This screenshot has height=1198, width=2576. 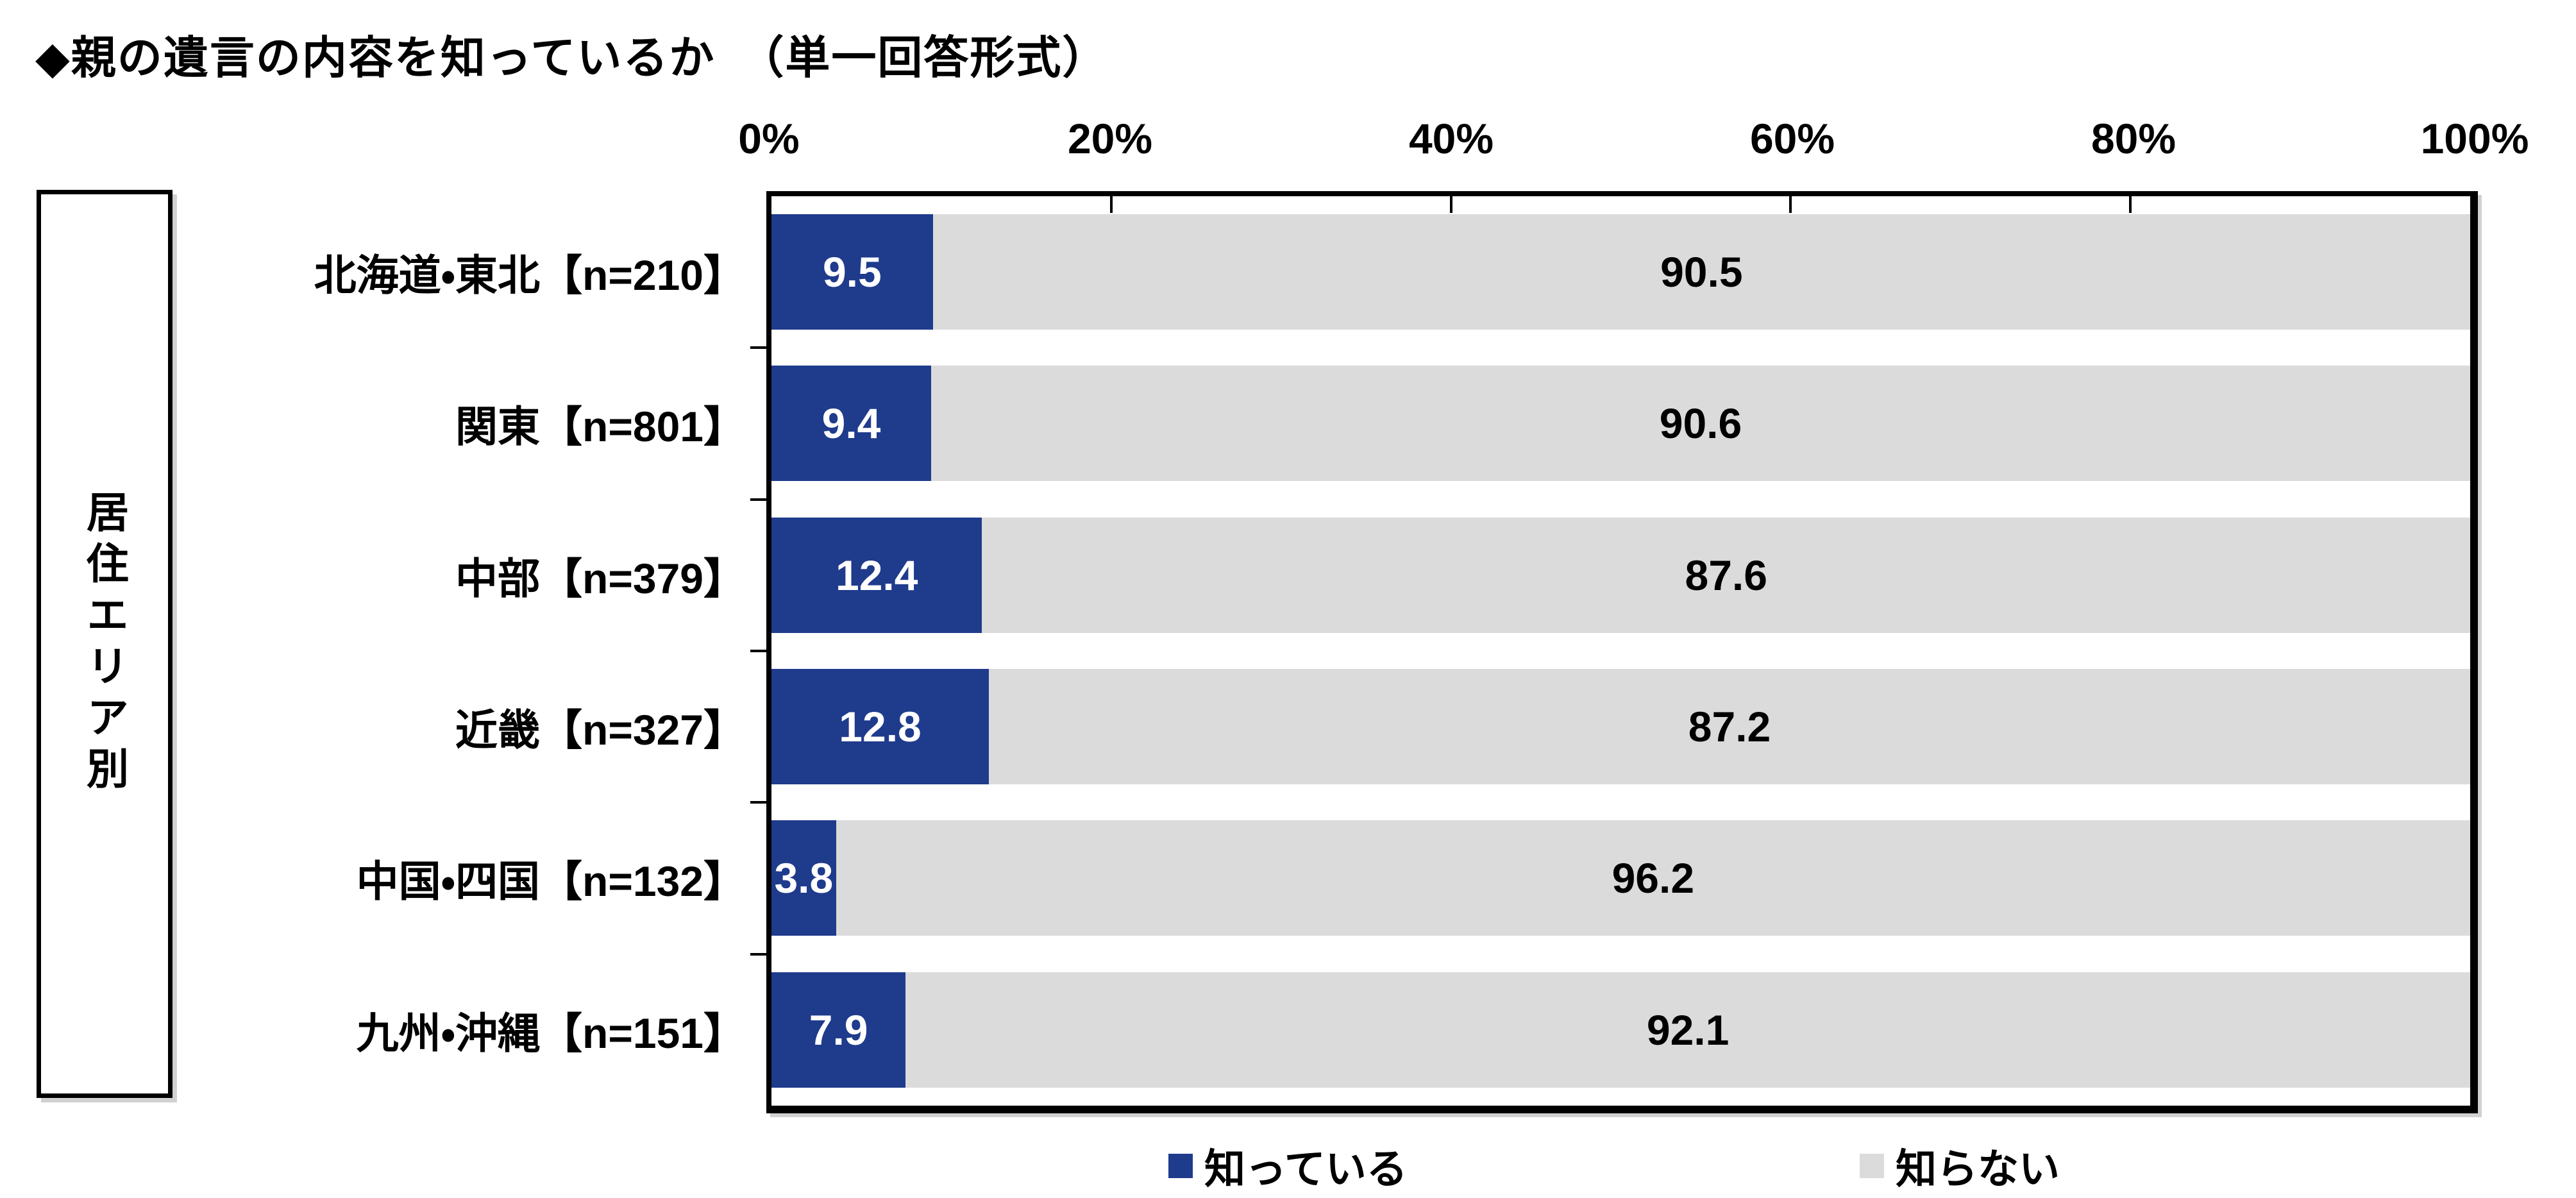 I want to click on bar-segment-dontknow: 96.2, so click(x=1653, y=878).